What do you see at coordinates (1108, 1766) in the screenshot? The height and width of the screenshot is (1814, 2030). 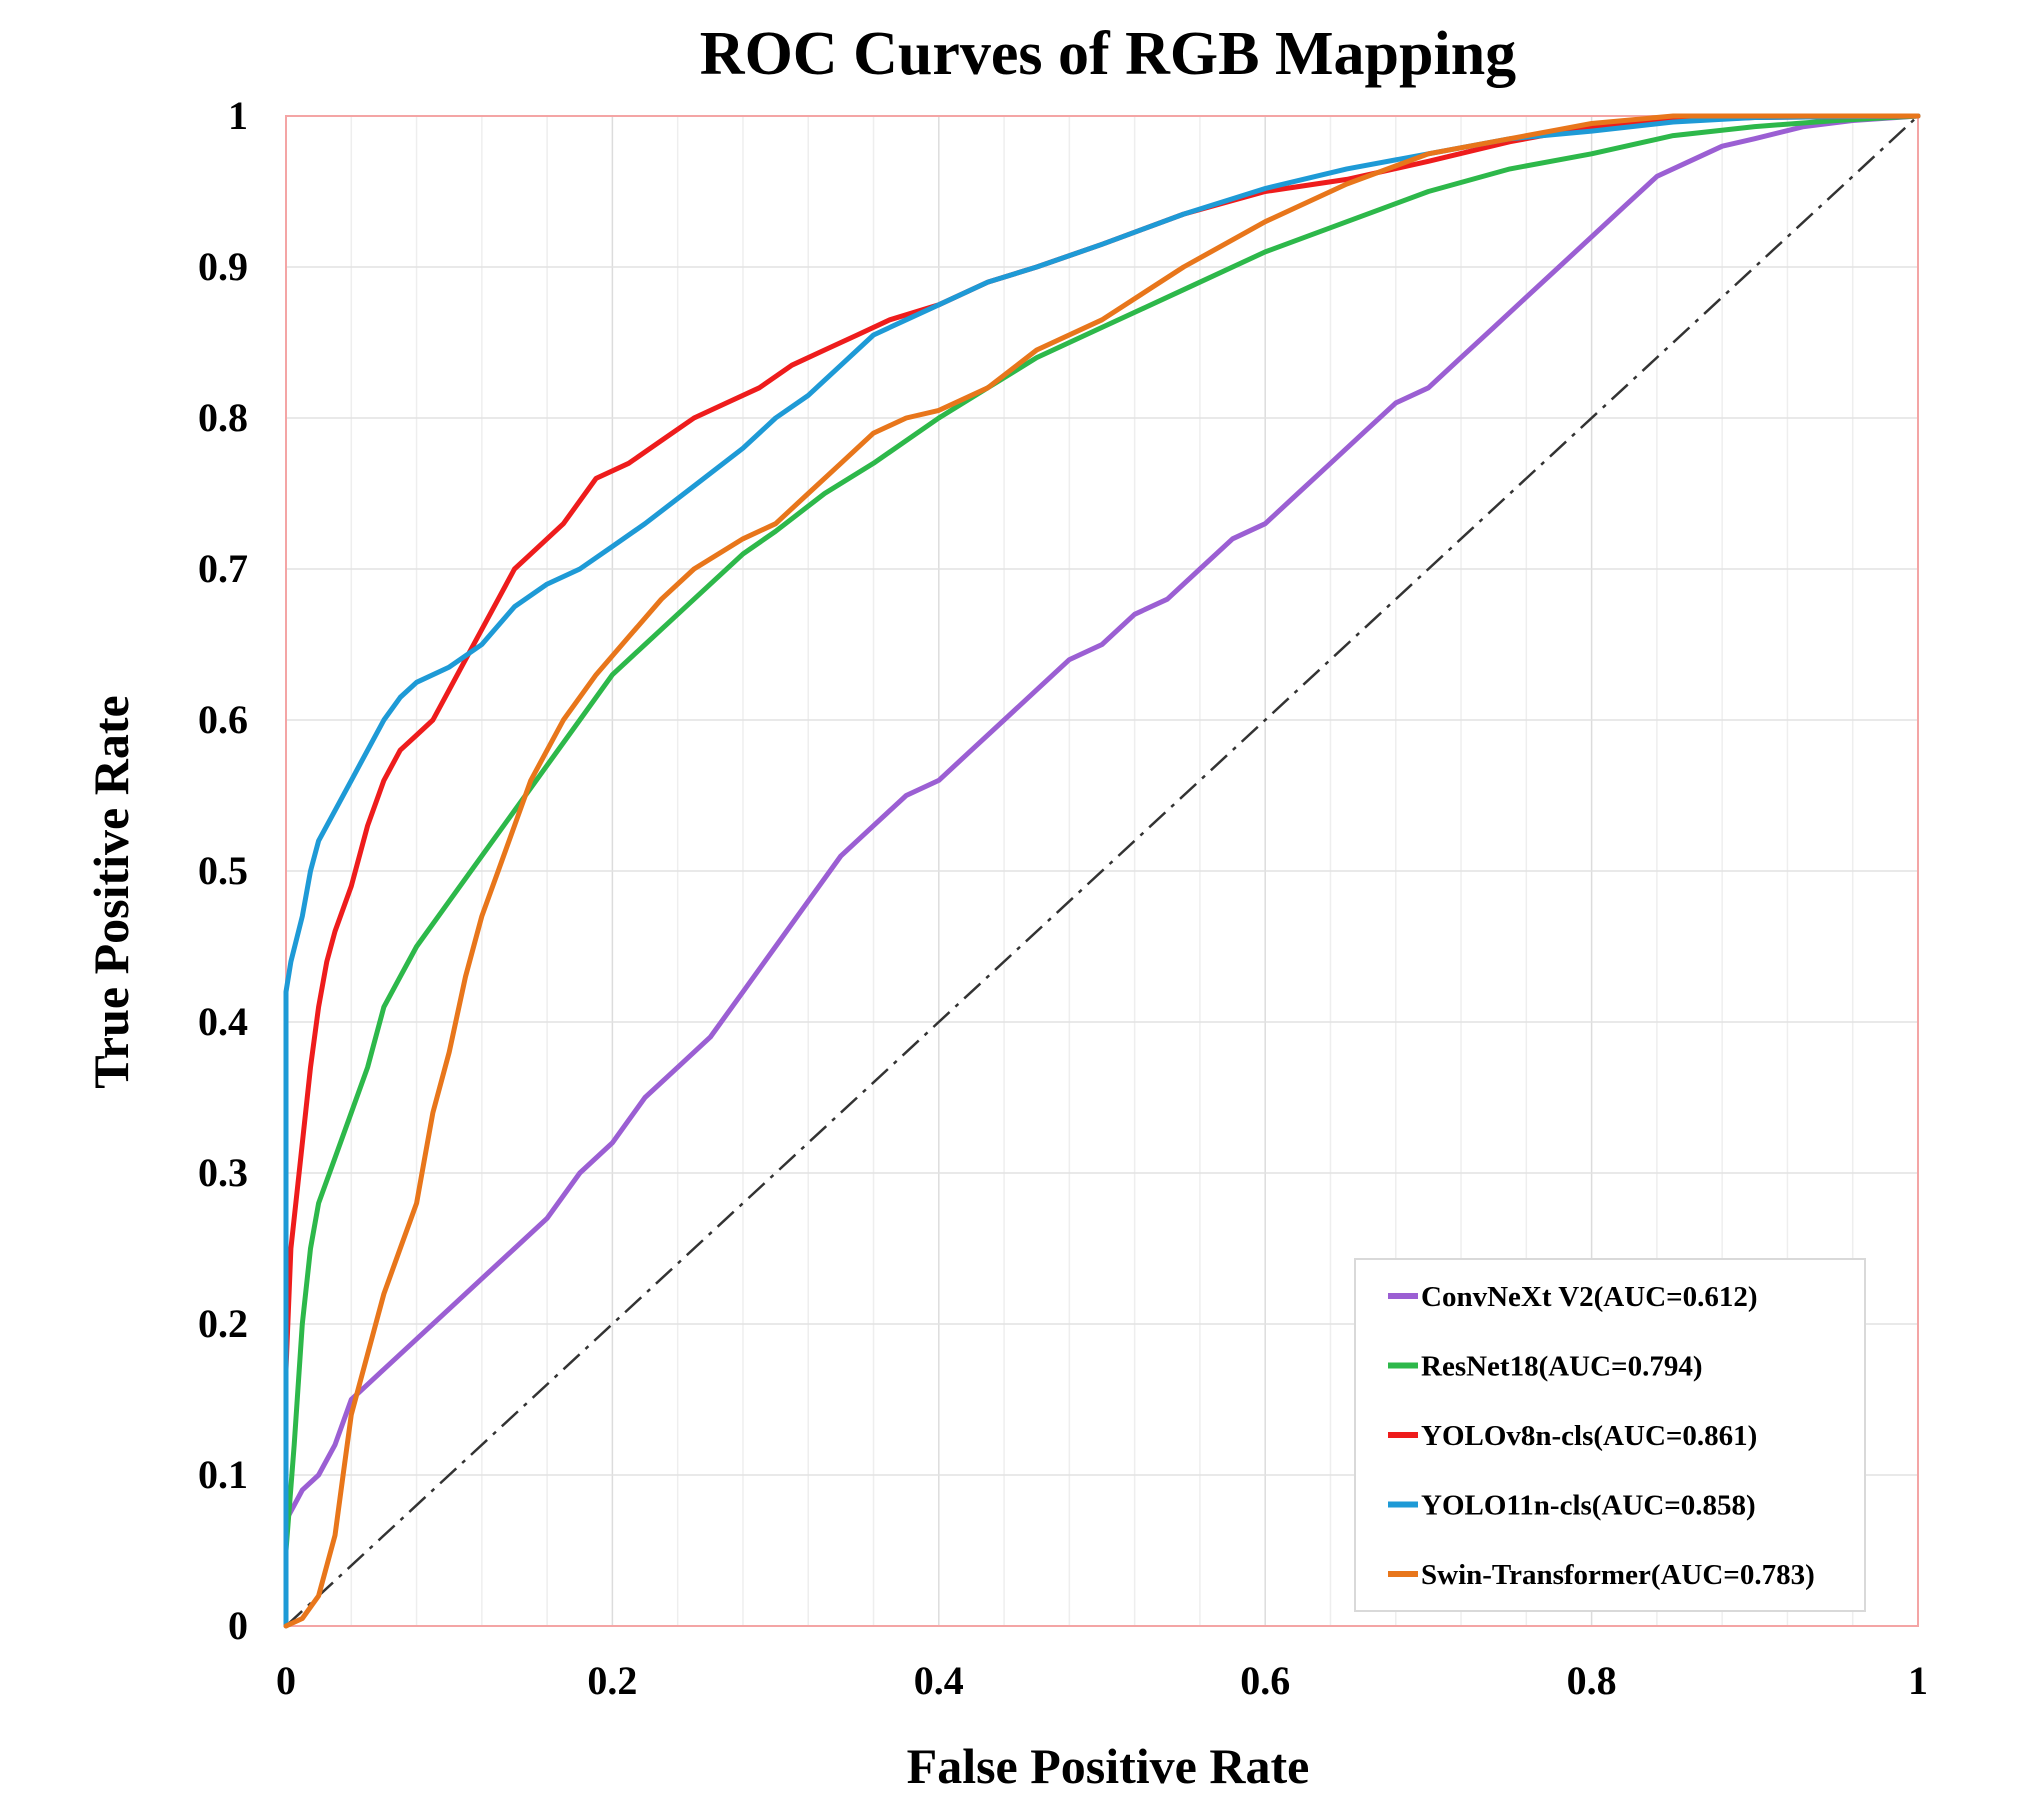 I see `x-axis-title: False Positive Rate` at bounding box center [1108, 1766].